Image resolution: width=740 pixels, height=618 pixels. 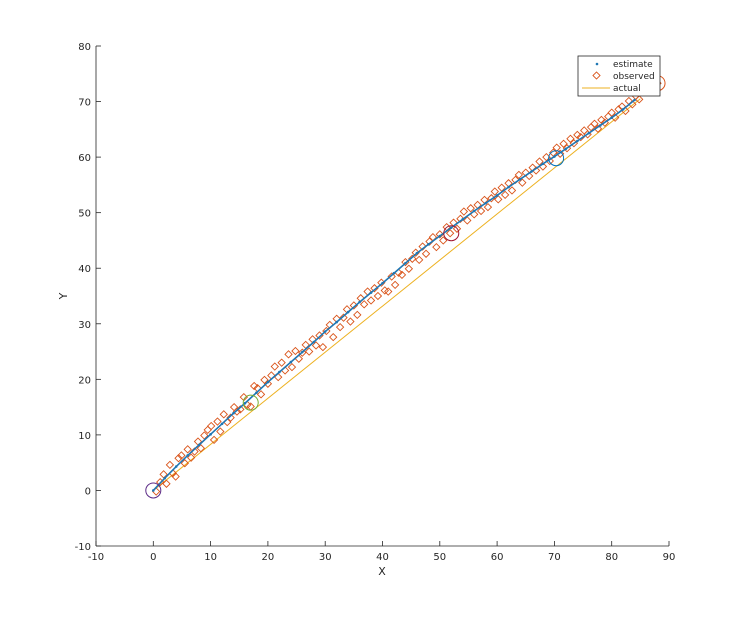 I want to click on legend-box, so click(x=619, y=76).